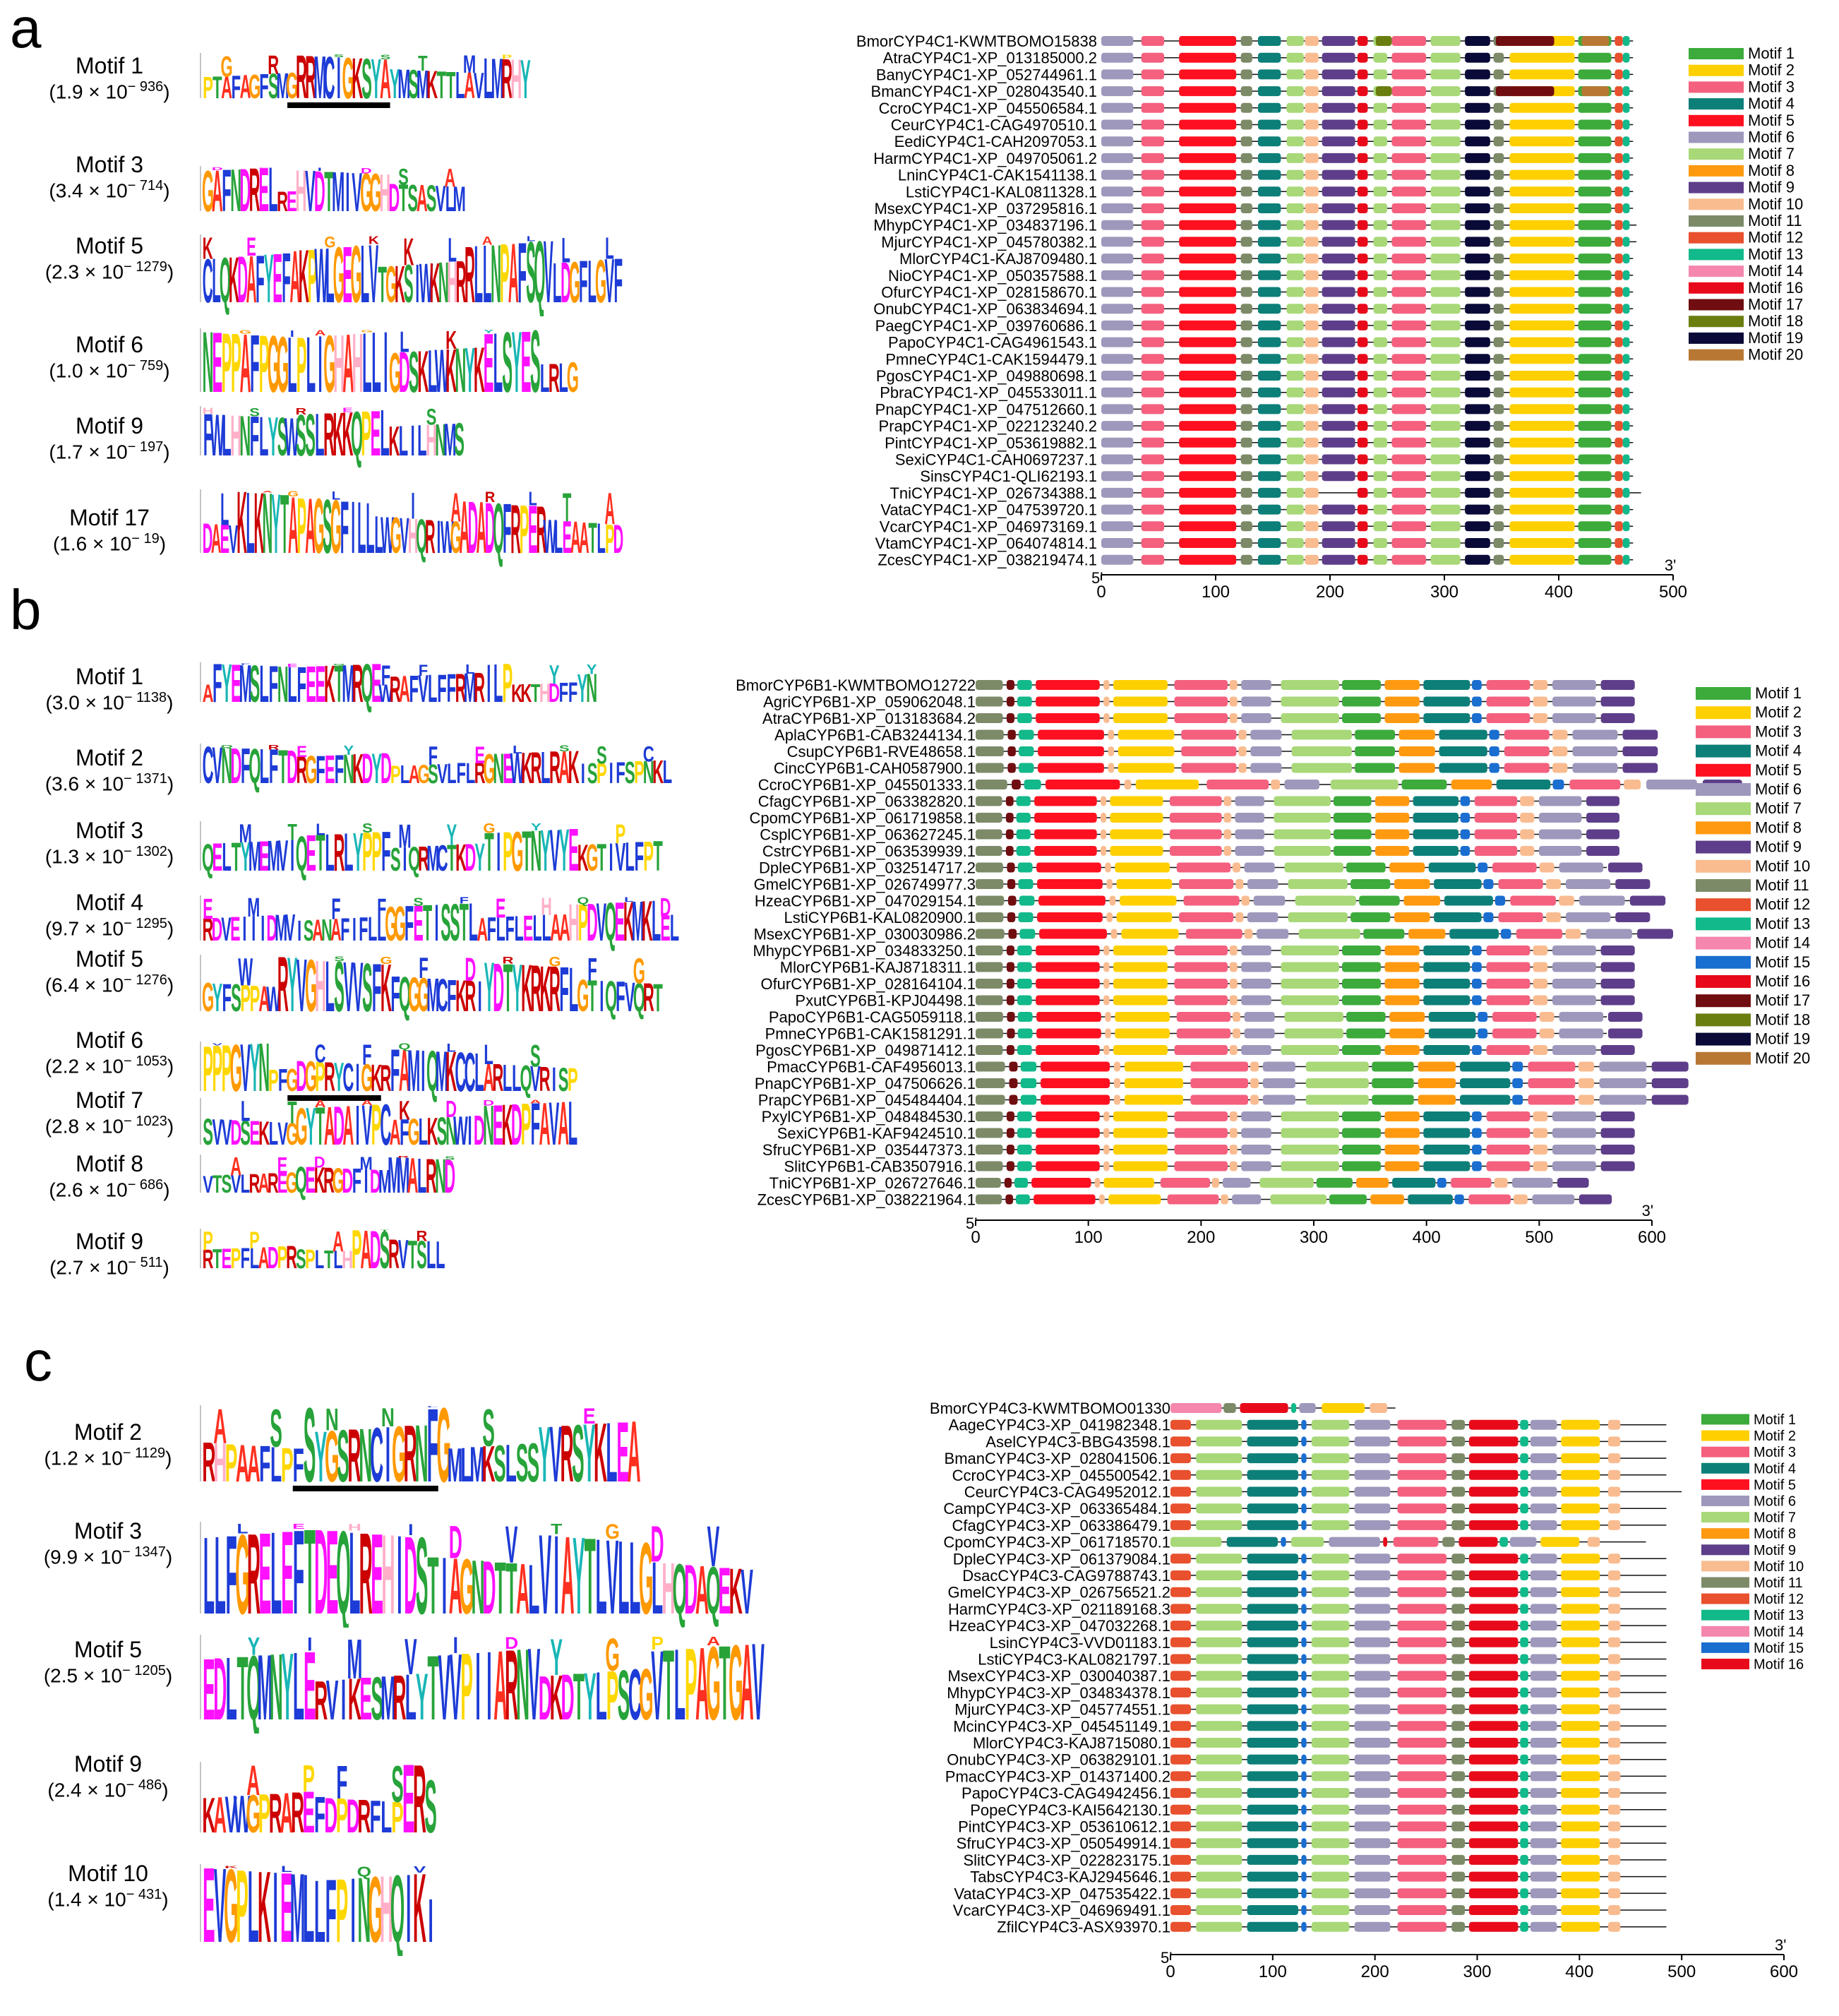 This screenshot has width=1839, height=2016. I want to click on five-prime-label: 5', so click(1097, 578).